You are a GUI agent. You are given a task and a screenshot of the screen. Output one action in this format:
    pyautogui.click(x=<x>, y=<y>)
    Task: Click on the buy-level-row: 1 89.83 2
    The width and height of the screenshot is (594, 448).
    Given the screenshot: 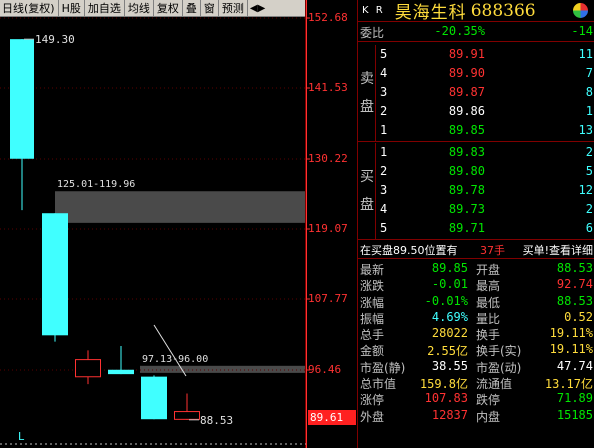 What is the action you would take?
    pyautogui.click(x=476, y=153)
    